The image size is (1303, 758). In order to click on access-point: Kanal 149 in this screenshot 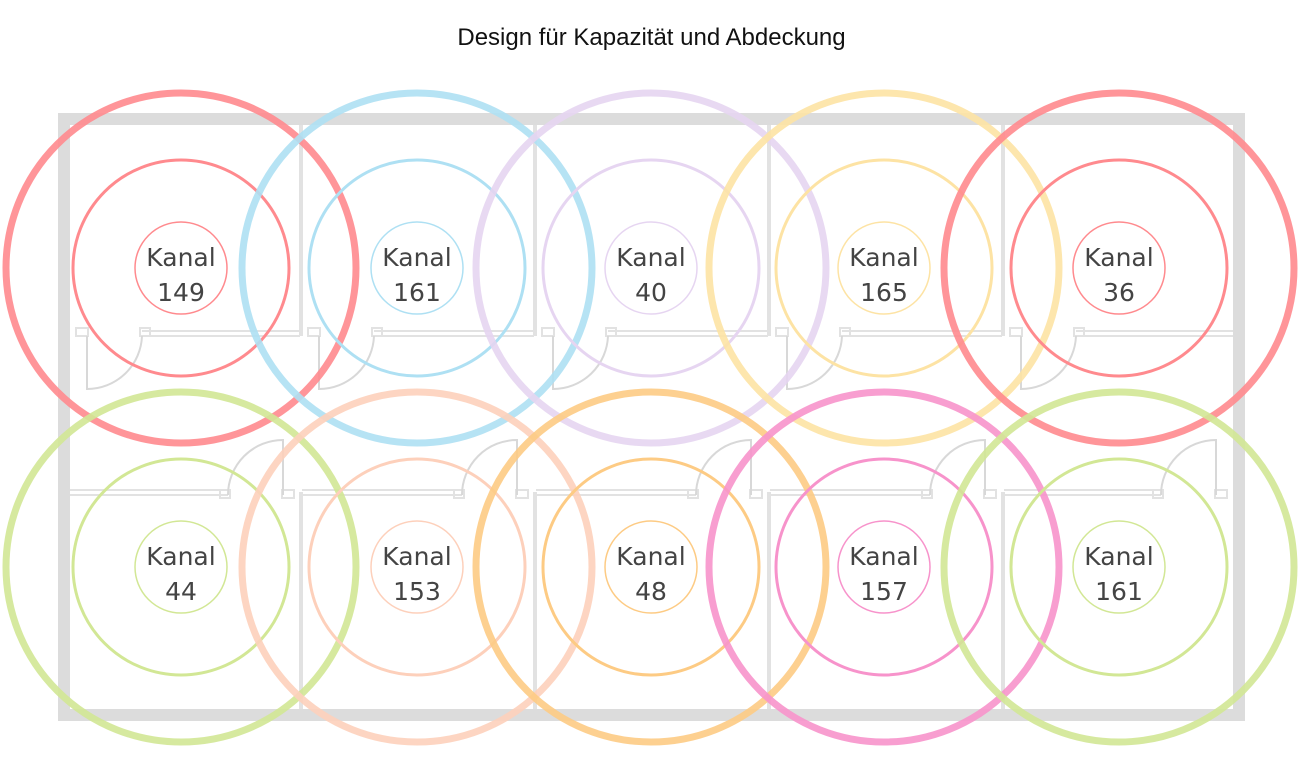, I will do `click(181, 268)`.